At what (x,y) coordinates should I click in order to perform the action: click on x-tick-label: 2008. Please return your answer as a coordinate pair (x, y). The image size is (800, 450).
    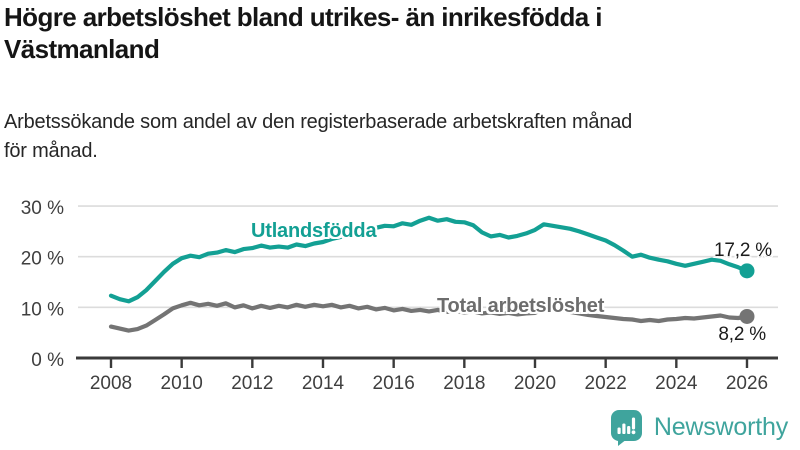
    Looking at the image, I should click on (111, 383).